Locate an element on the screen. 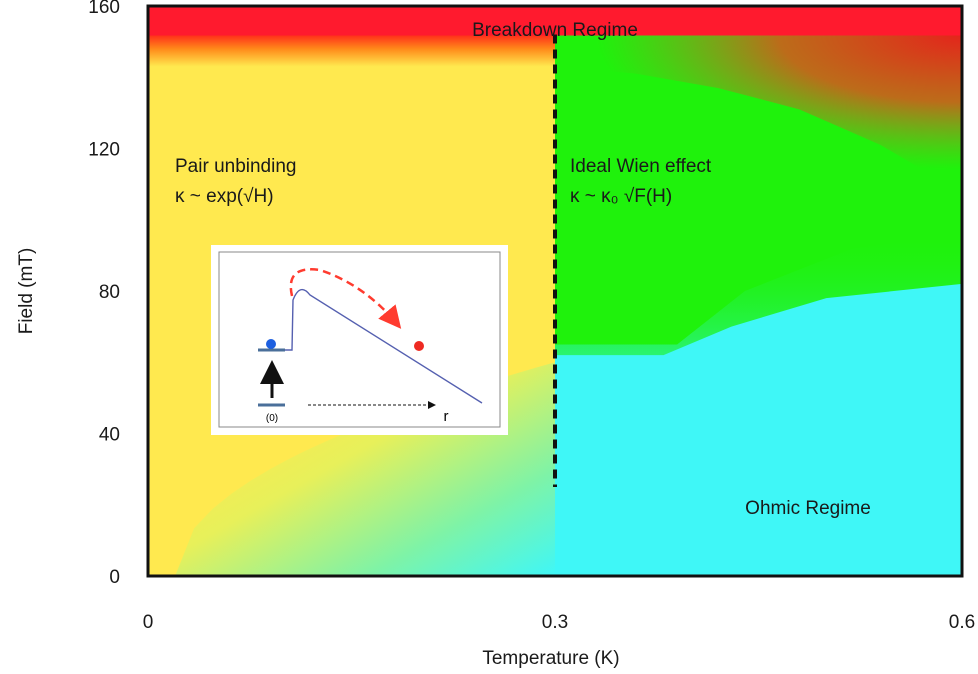 The width and height of the screenshot is (978, 674). inset-potential-diagram: (0) r is located at coordinates (359, 340).